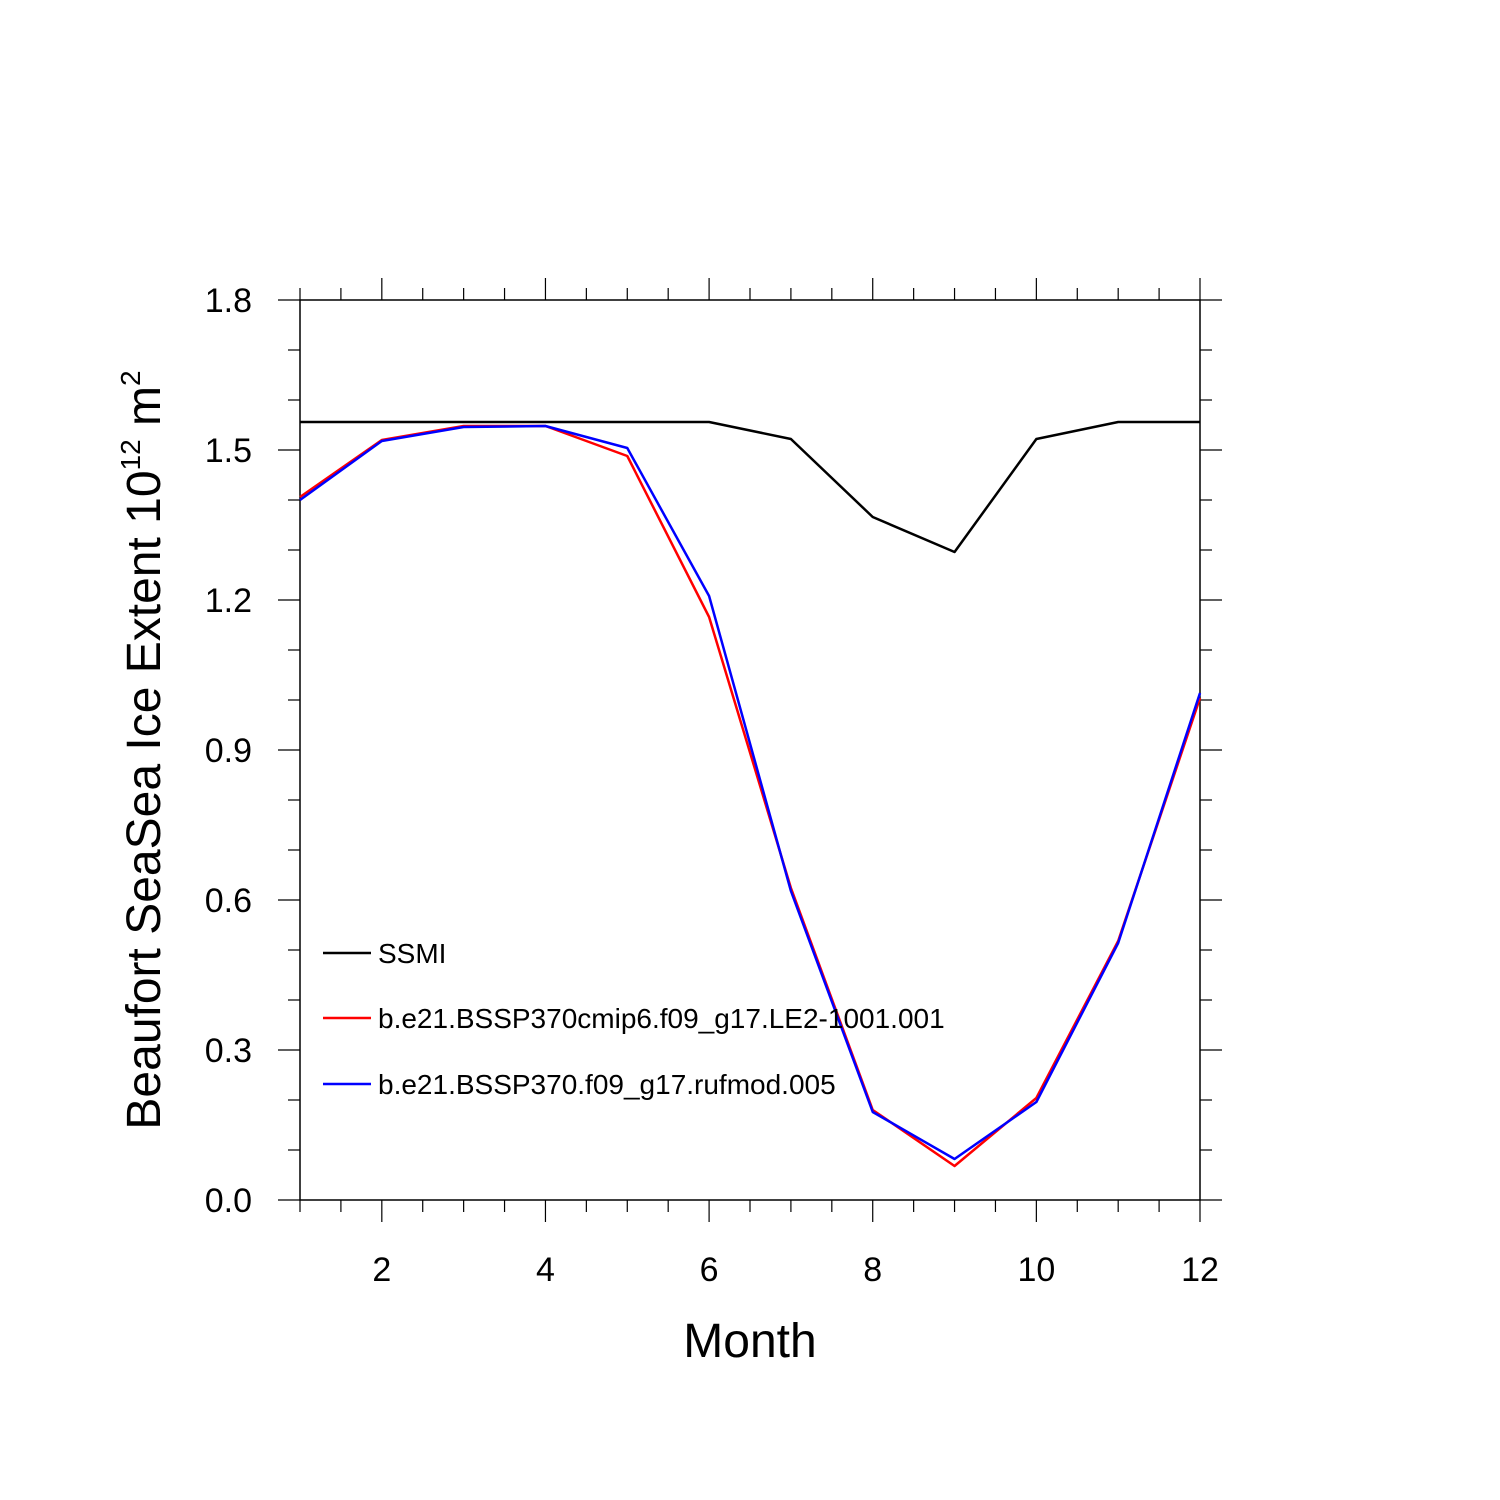 This screenshot has width=1500, height=1500. I want to click on y-axis-title-unit-exponent: 2, so click(130, 378).